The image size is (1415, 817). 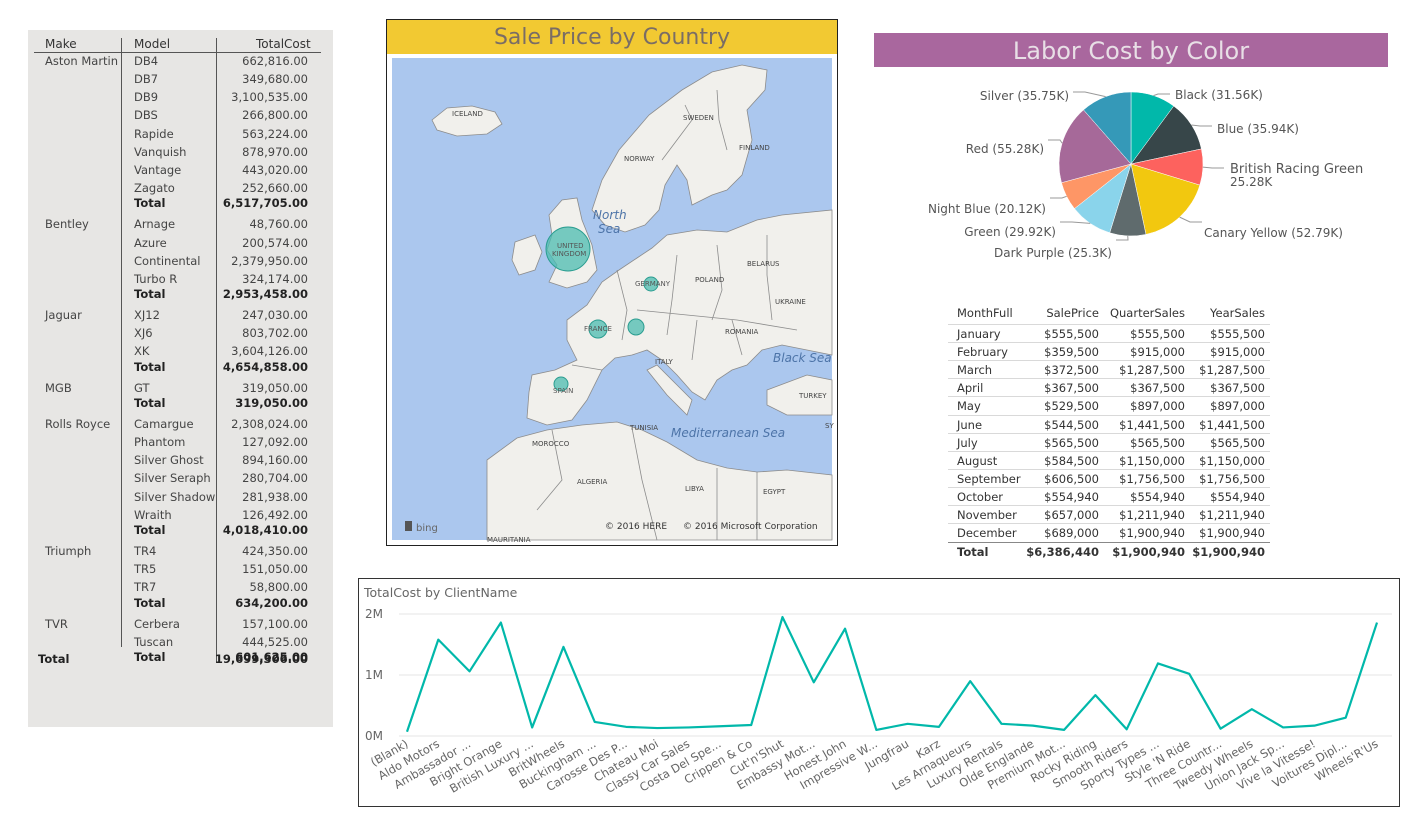 What do you see at coordinates (698, 118) in the screenshot?
I see `label-sweden: SWEDEN` at bounding box center [698, 118].